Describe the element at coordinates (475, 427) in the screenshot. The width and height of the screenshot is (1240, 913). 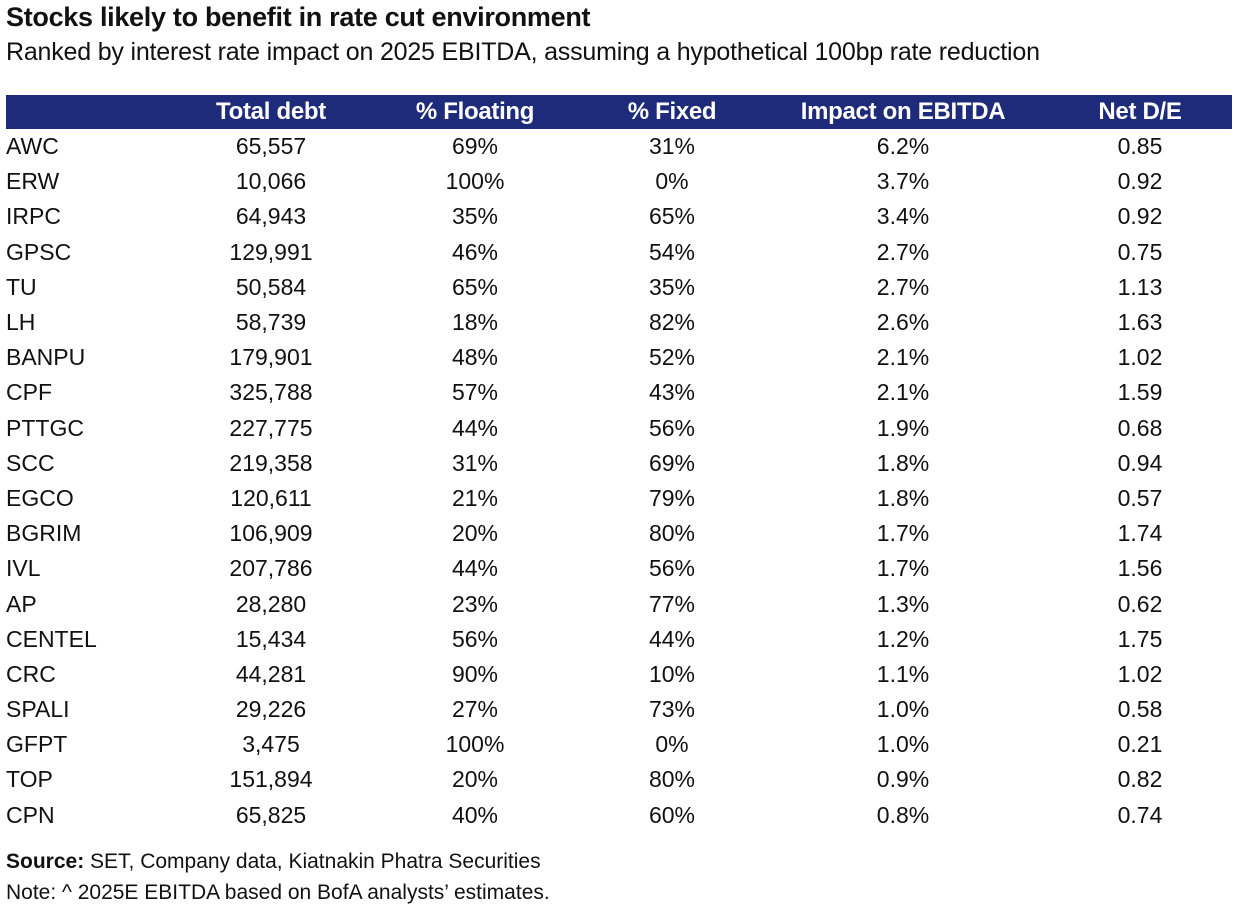
I see `cell-pct-floating: 44%` at that location.